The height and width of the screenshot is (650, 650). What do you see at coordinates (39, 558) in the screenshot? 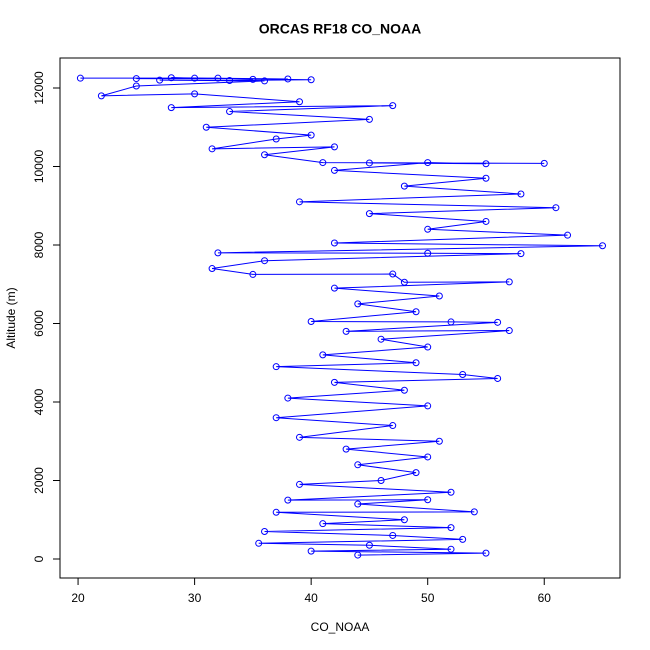
I see `y-tick-label: 0` at bounding box center [39, 558].